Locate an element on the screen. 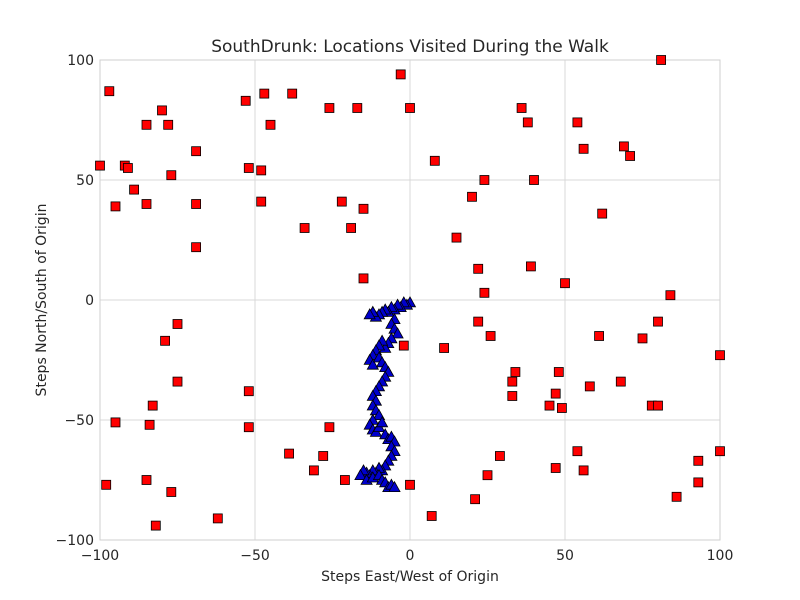 This screenshot has width=800, height=600. y-tick-label: 50 is located at coordinates (85, 181).